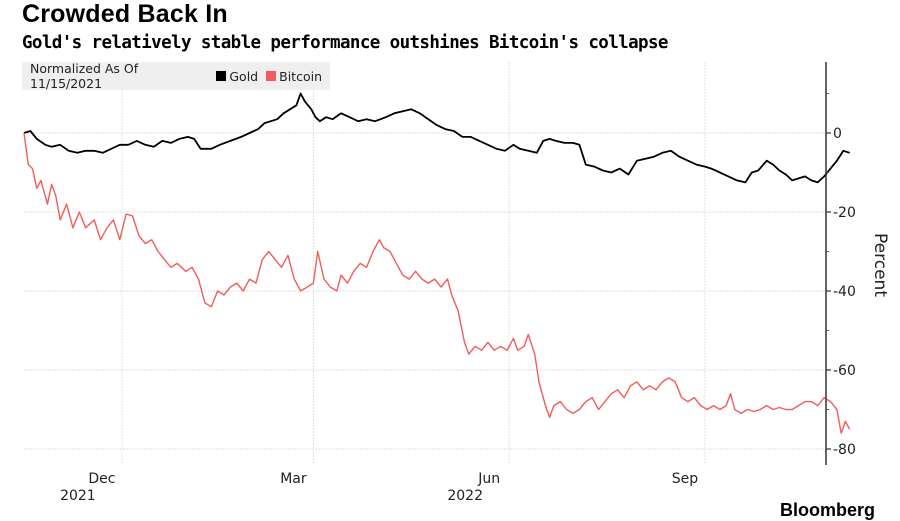 The image size is (900, 521). Describe the element at coordinates (244, 76) in the screenshot. I see `legend-label-gold: Gold` at that location.